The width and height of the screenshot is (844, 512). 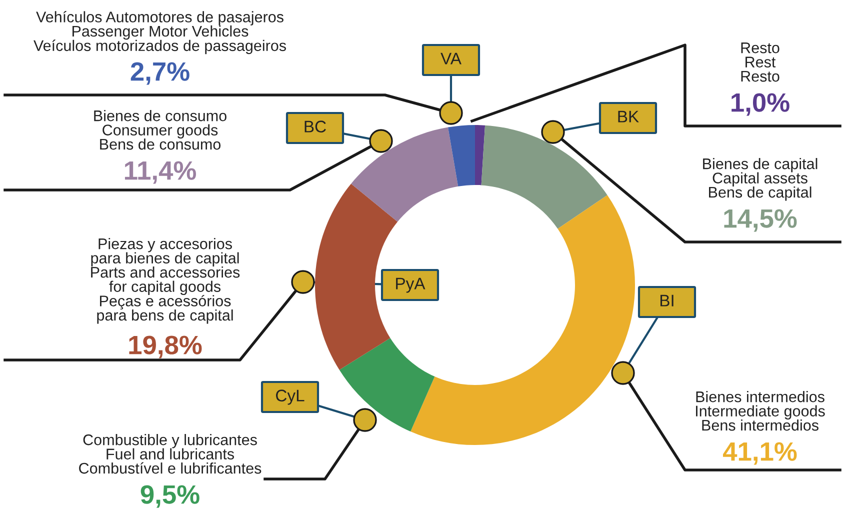 I want to click on data-label: 41,1%, so click(x=759, y=453).